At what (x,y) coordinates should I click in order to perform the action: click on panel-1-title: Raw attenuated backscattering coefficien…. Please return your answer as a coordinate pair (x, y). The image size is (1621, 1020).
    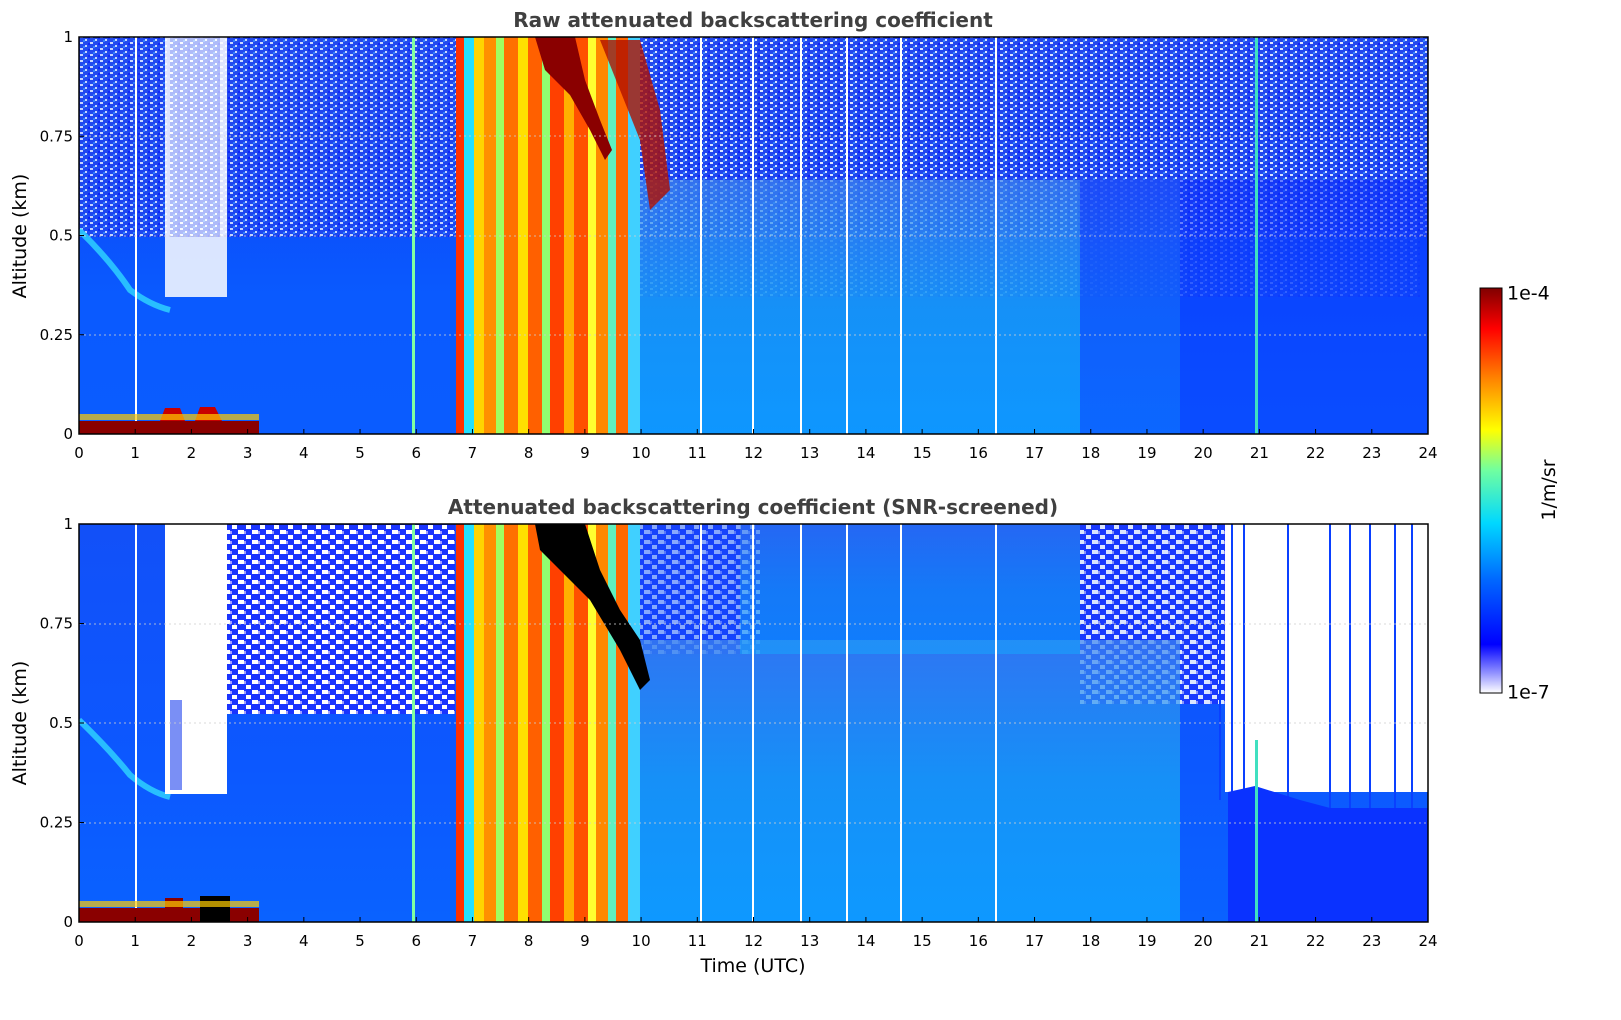
    Looking at the image, I should click on (753, 20).